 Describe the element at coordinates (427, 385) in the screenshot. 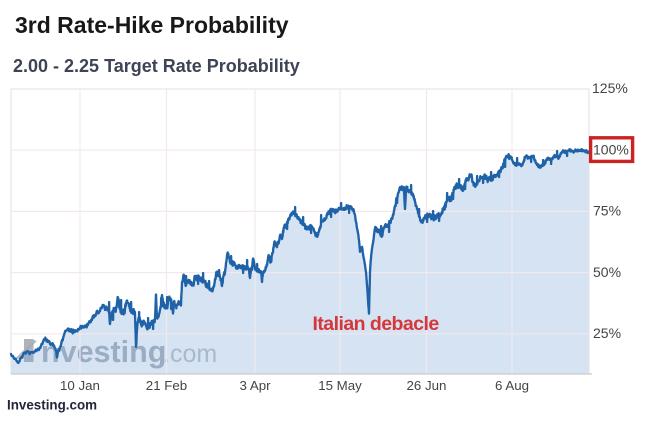

I see `svg-text: 26 Jun` at that location.